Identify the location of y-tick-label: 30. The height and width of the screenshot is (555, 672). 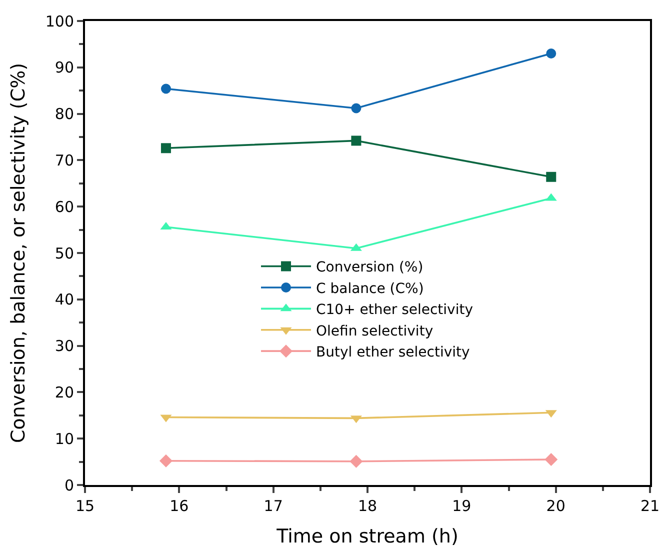
(64, 346).